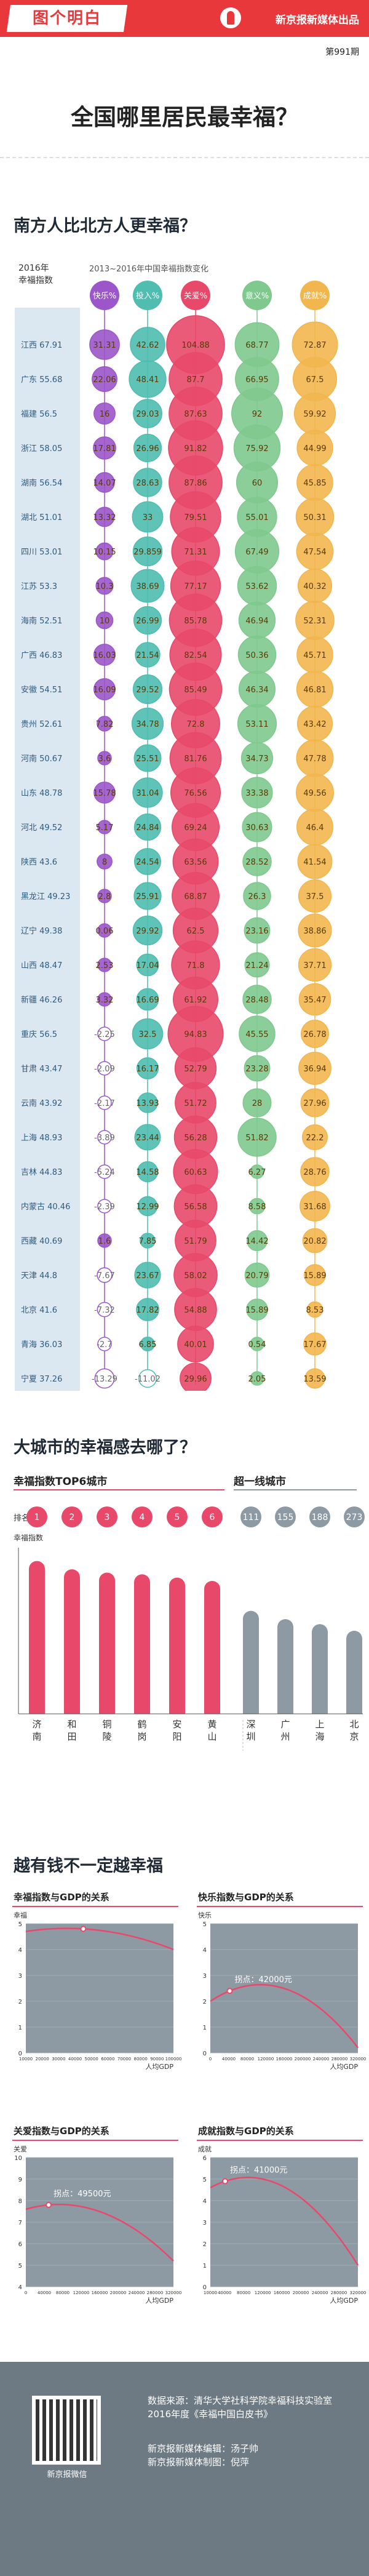 This screenshot has width=369, height=2576. Describe the element at coordinates (354, 1724) in the screenshot. I see `city-label: 北` at that location.